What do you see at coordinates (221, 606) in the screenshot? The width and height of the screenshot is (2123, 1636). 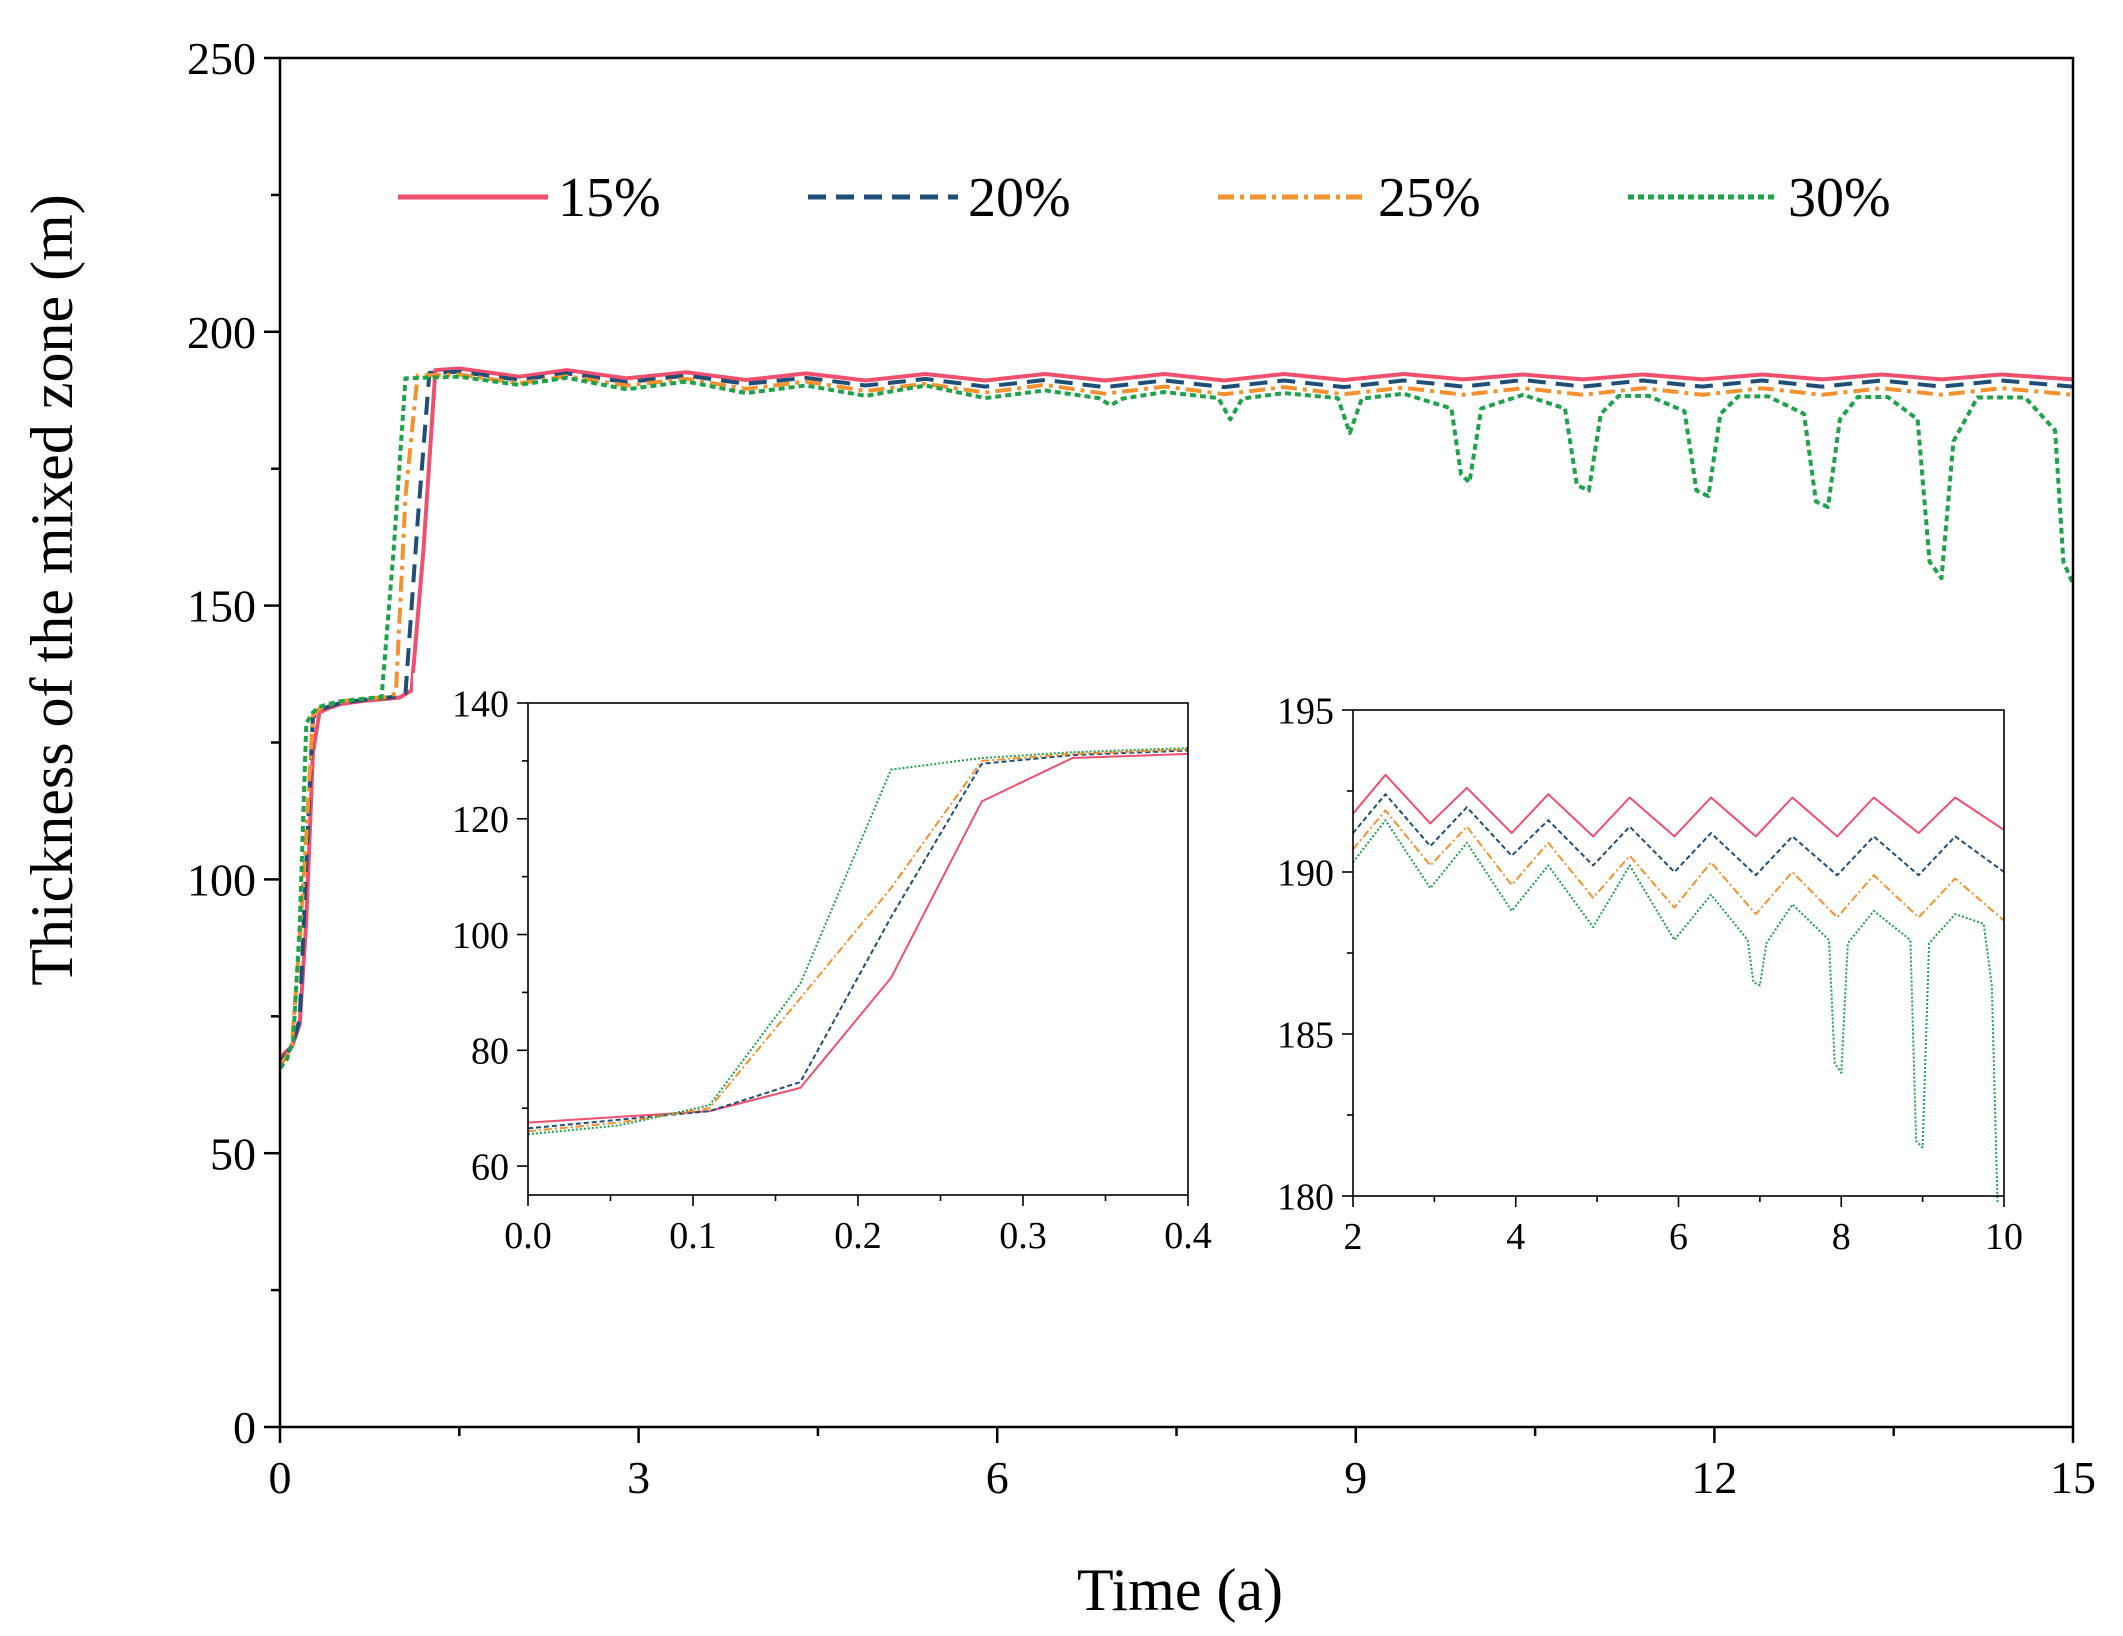 I see `y-tick-label: 150` at bounding box center [221, 606].